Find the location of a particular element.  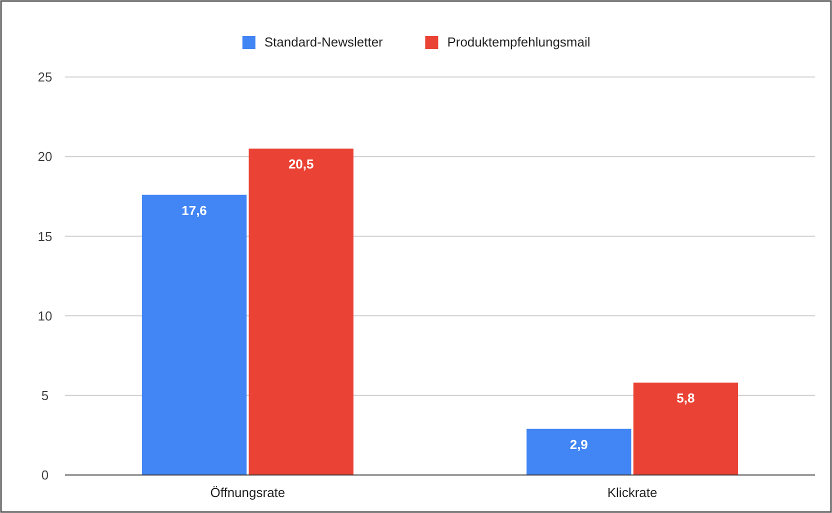

y-tick-label: 20 is located at coordinates (45, 156).